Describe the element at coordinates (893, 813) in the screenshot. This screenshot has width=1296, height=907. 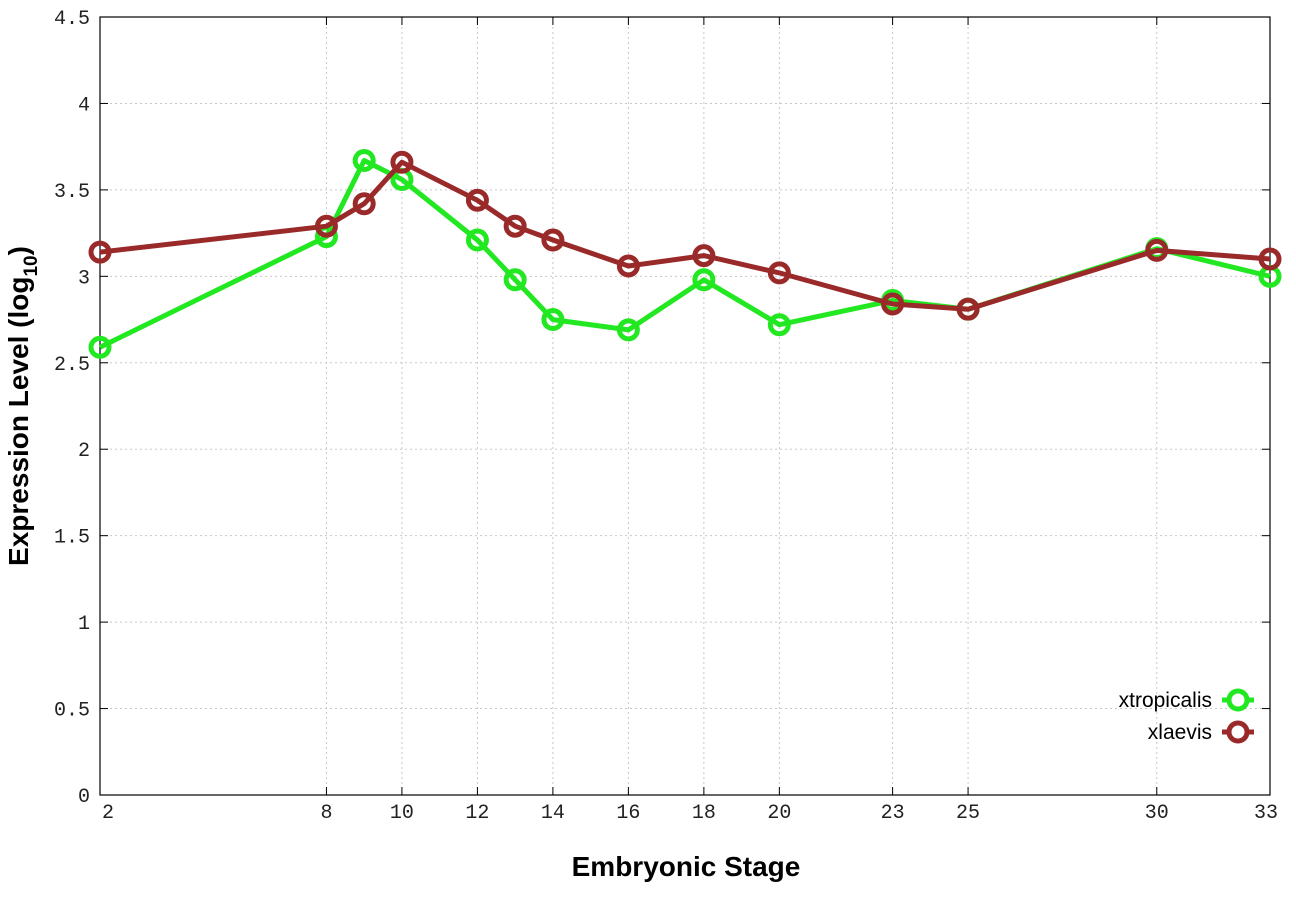
I see `x-tick-label: 23` at that location.